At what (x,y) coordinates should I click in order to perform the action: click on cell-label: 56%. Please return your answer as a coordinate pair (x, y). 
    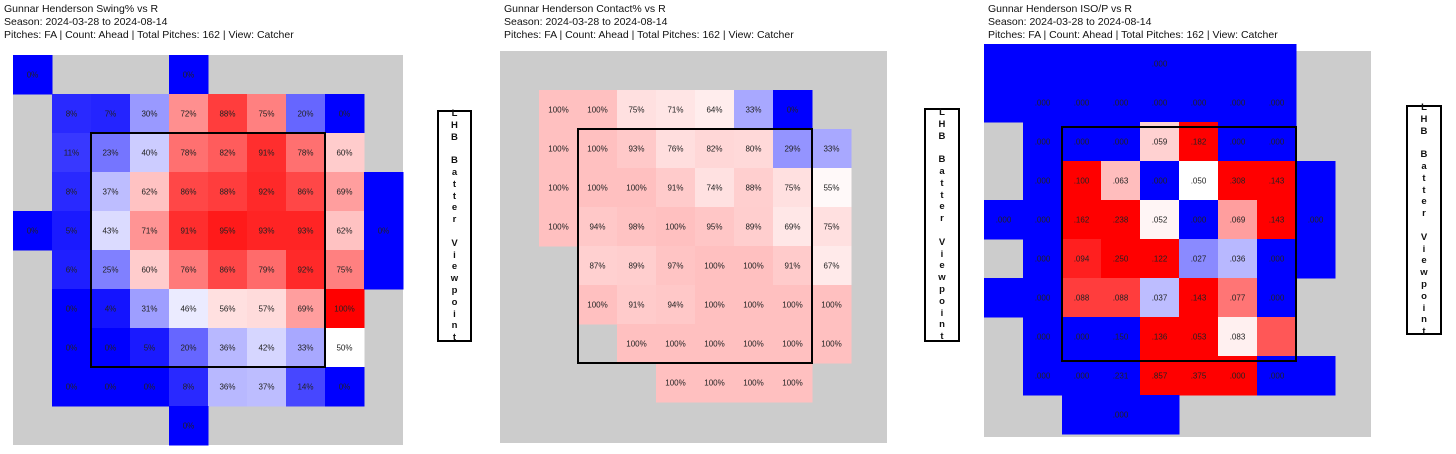
    Looking at the image, I should click on (227, 309).